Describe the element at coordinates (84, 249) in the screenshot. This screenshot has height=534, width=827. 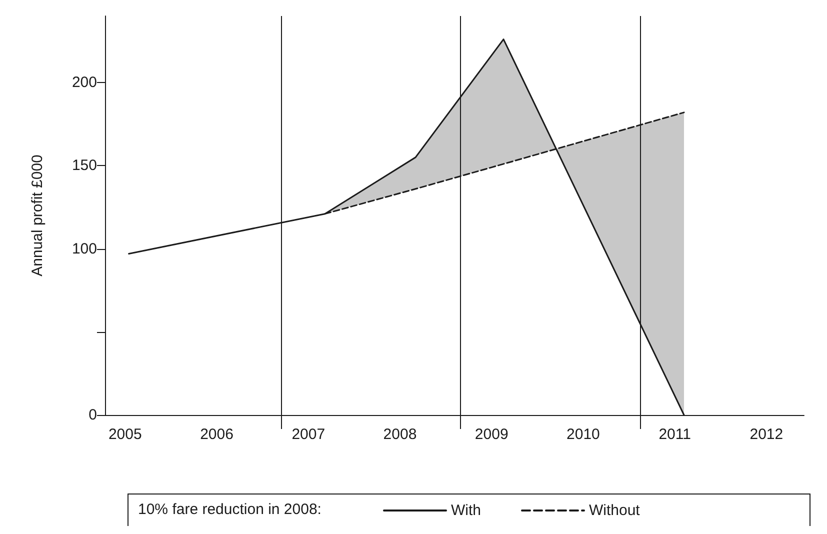
I see `y-tick-label: 100` at that location.